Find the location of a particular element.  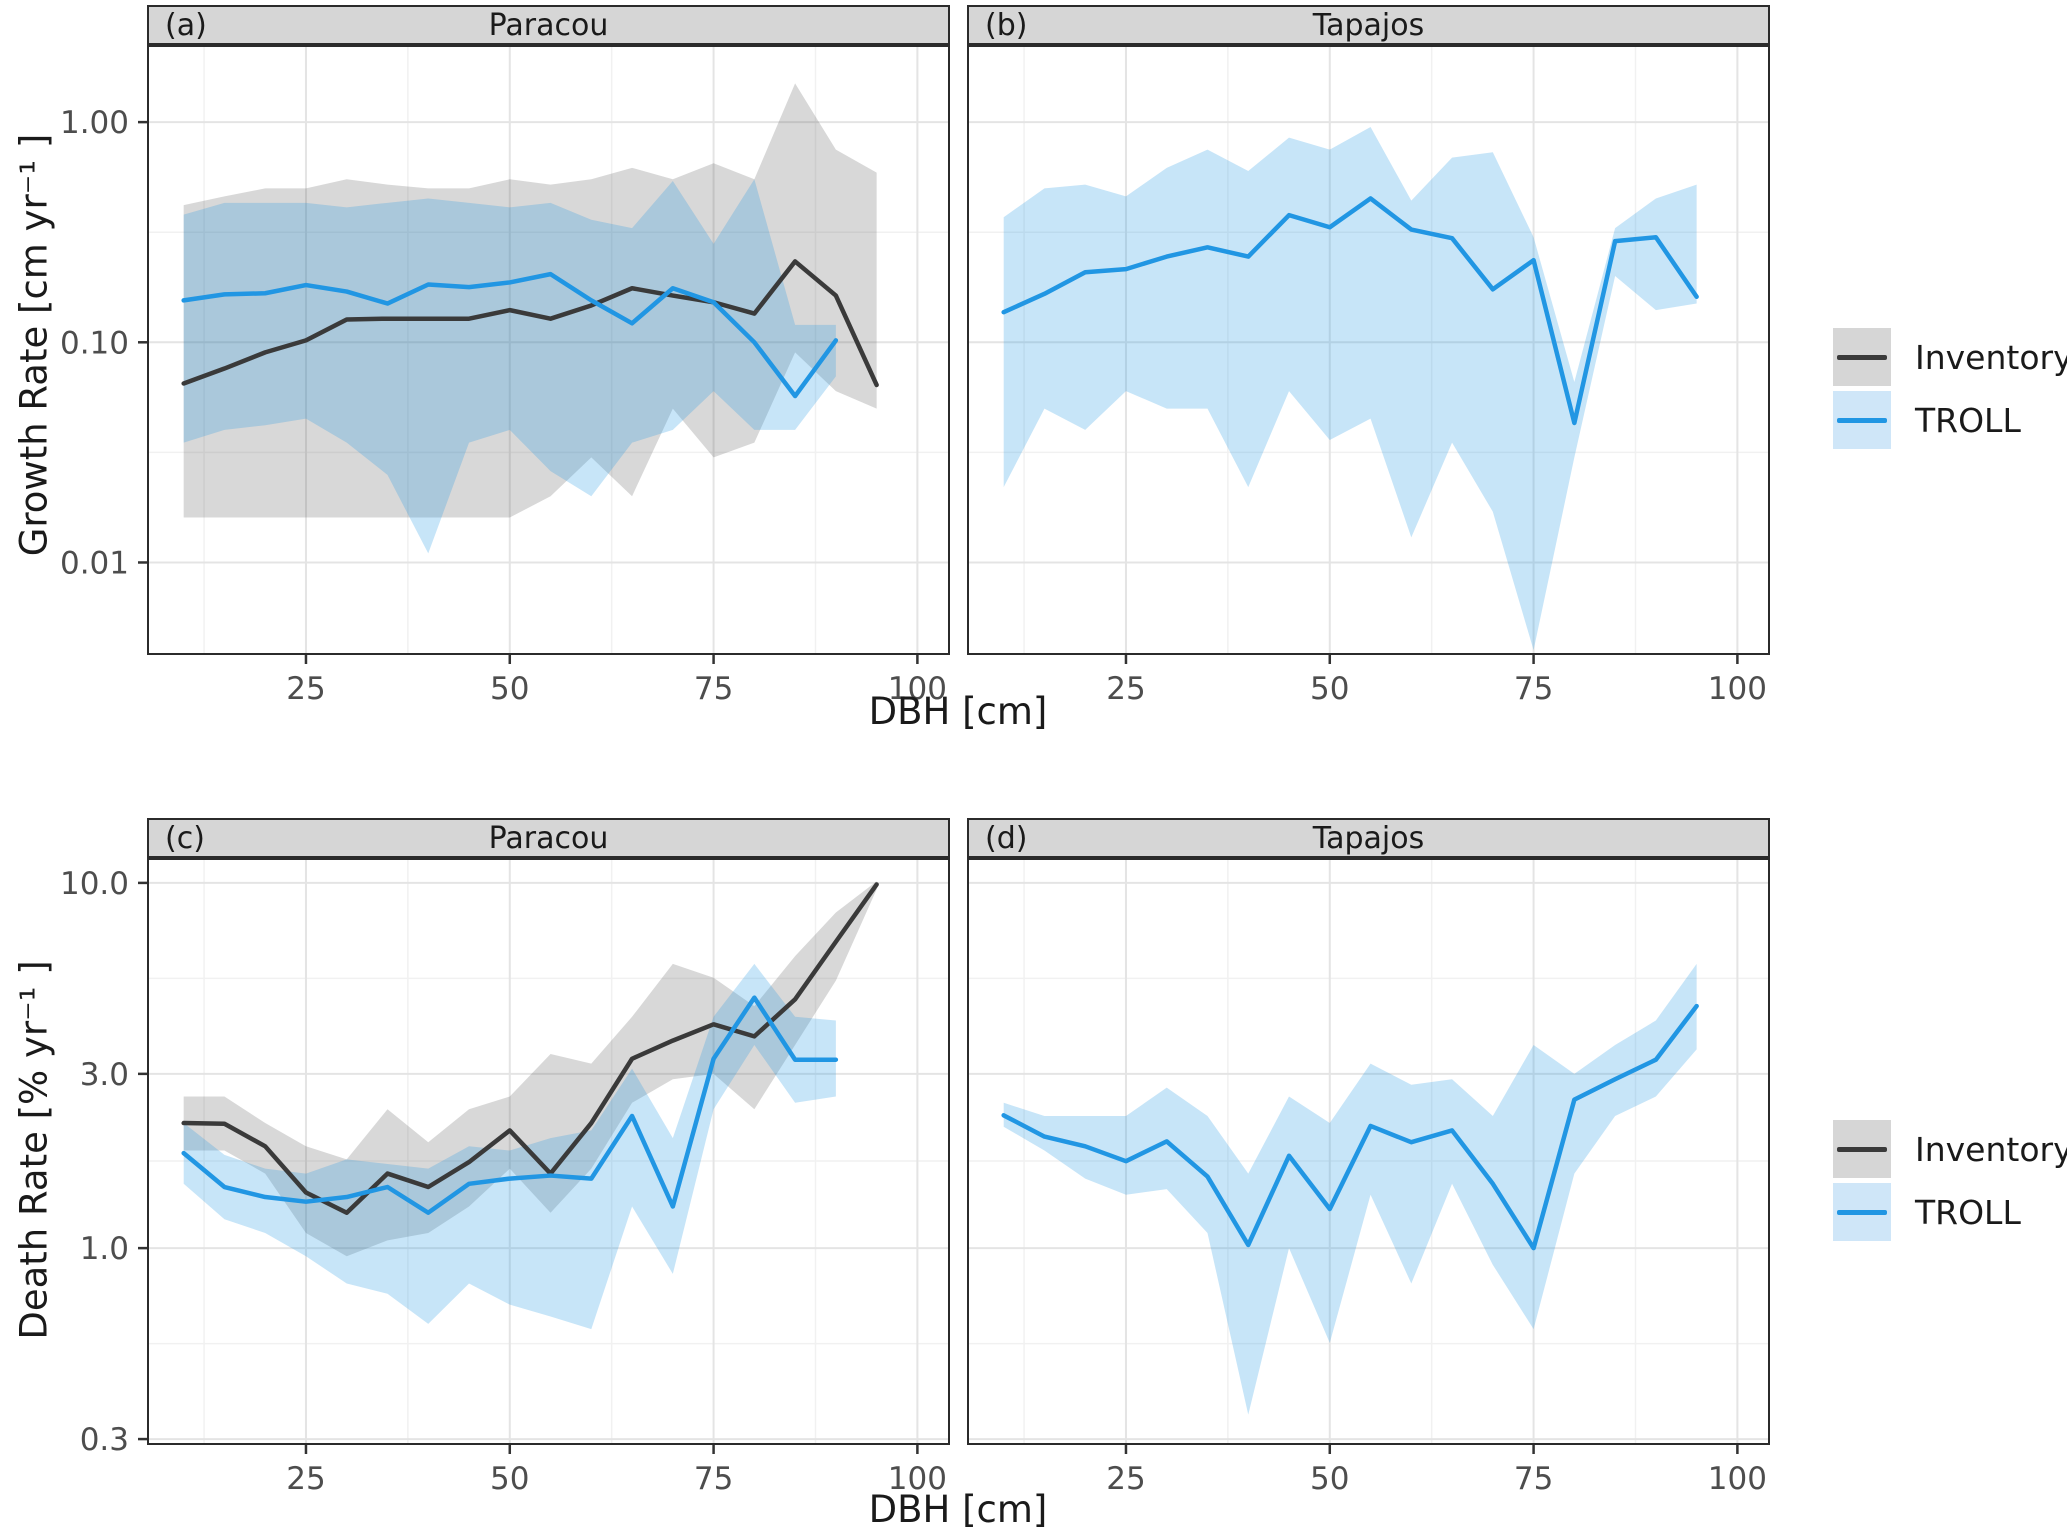

panel-tag: (c) is located at coordinates (185, 838).